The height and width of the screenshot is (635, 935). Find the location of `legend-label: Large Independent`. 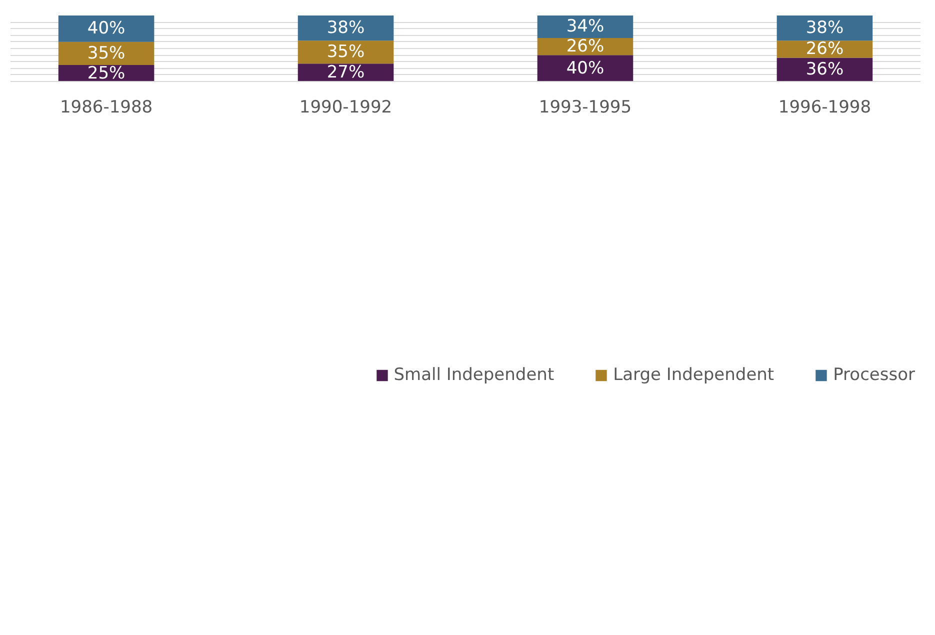

legend-label: Large Independent is located at coordinates (693, 375).